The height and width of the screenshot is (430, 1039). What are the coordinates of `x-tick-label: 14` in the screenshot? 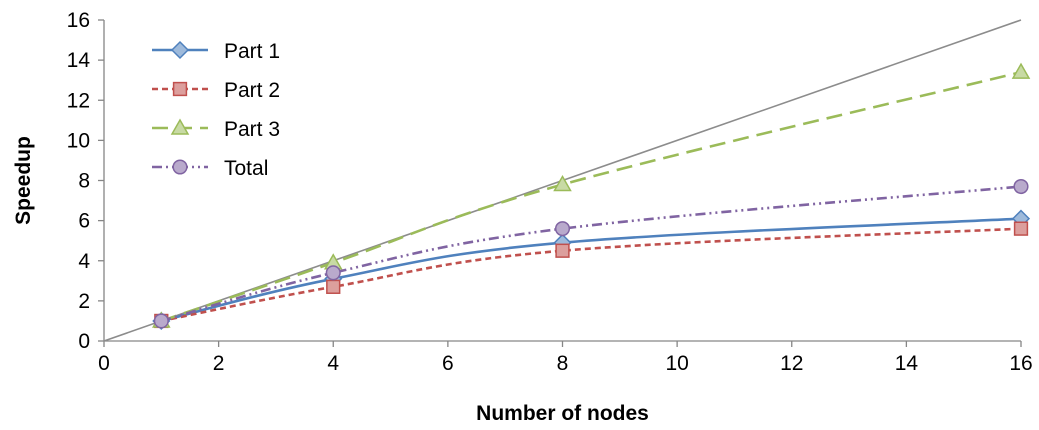 It's located at (907, 363).